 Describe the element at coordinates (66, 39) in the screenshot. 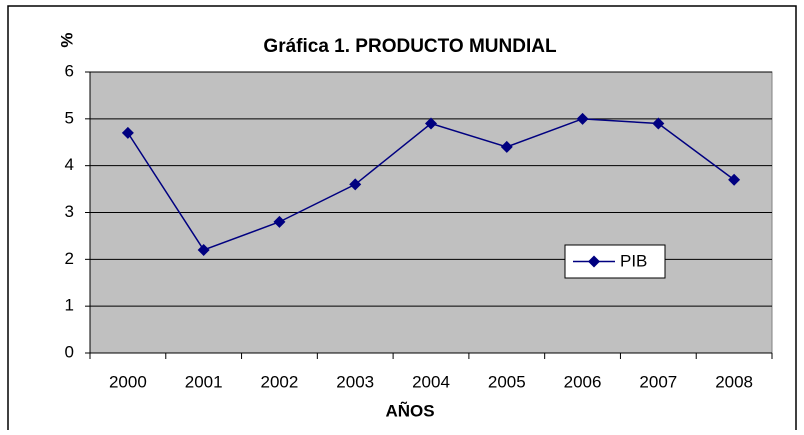

I see `y-axis-label: %` at that location.